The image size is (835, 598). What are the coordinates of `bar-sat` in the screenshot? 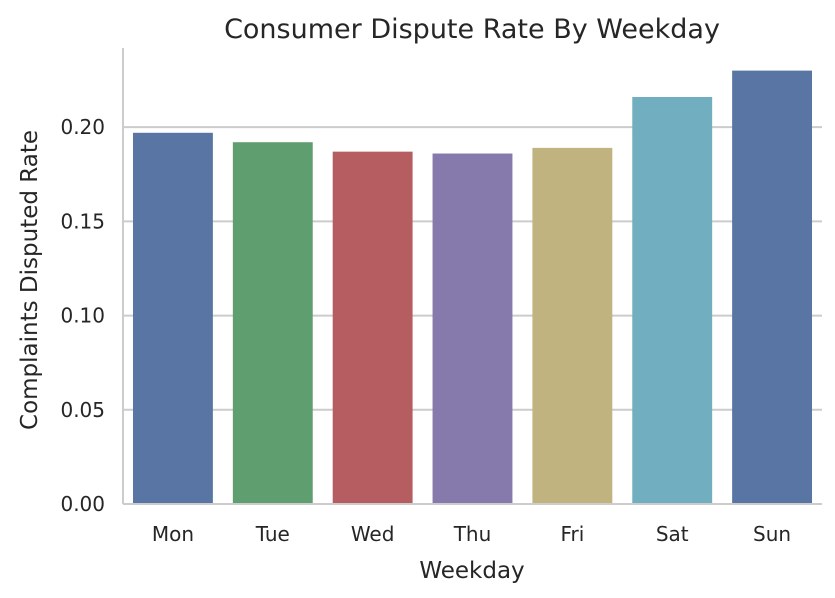 It's located at (672, 300).